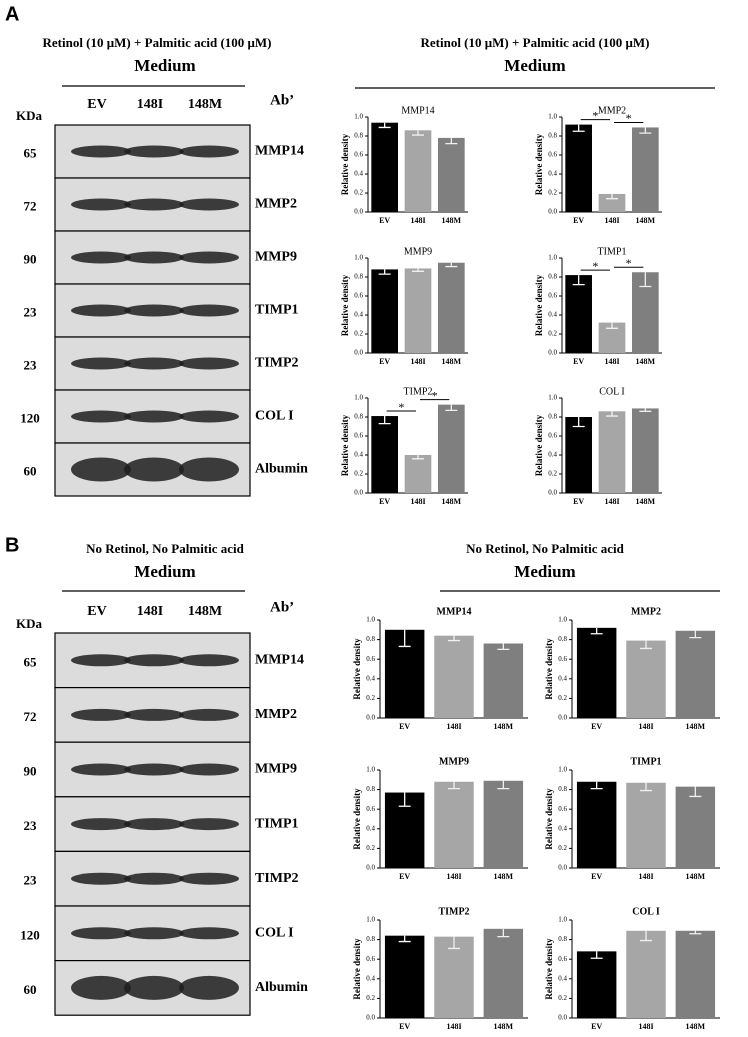 This screenshot has width=748, height=1037. I want to click on kda-label: 60, so click(30, 989).